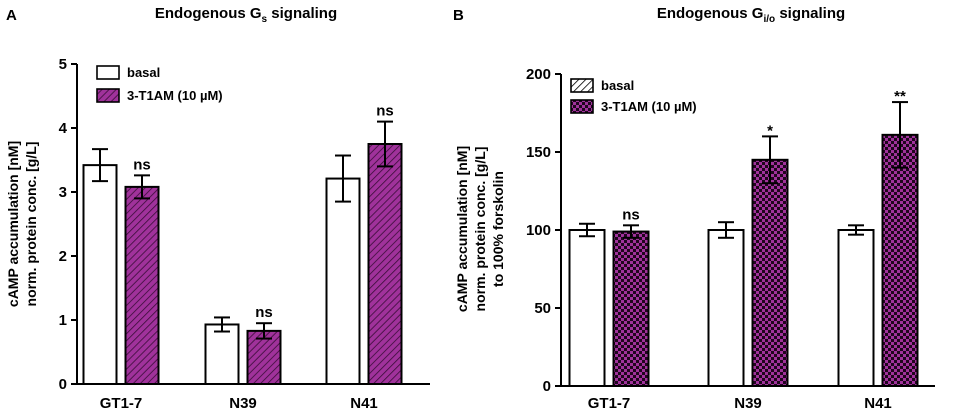 This screenshot has width=954, height=412. I want to click on panel-a-significance-0: ns, so click(142, 164).